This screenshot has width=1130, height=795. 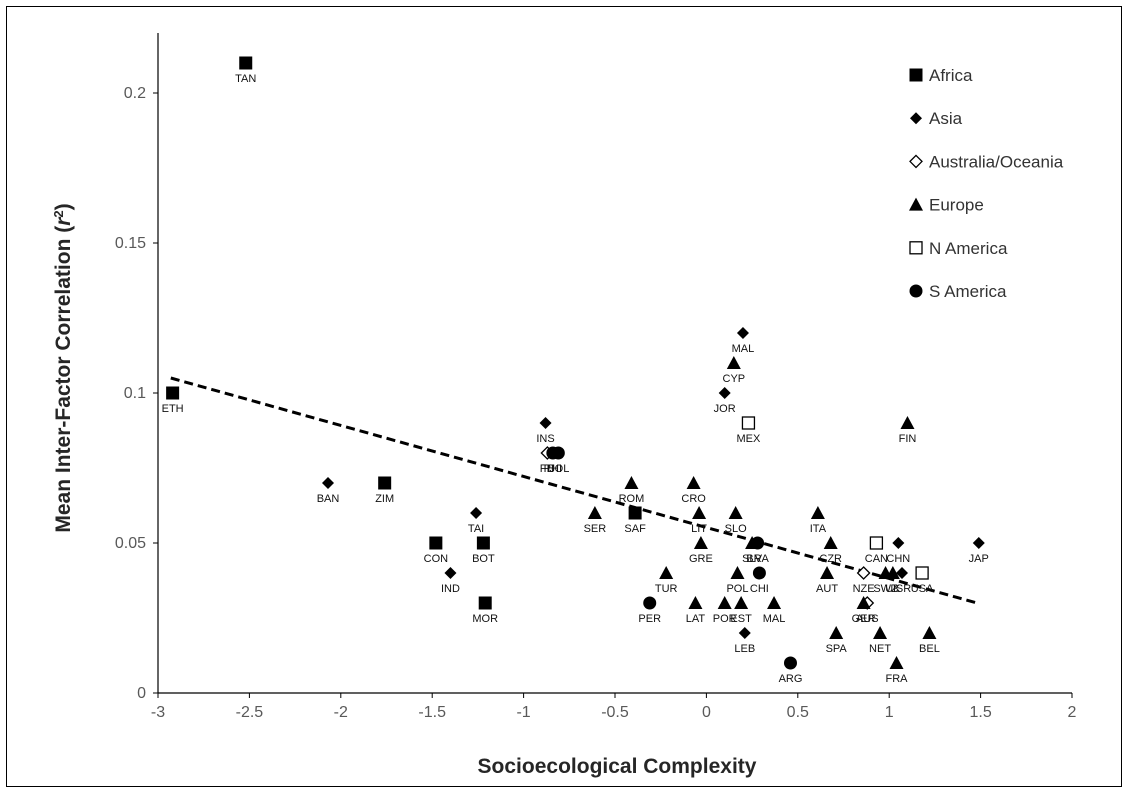 I want to click on y-axis-title-main: Mean Inter-Factor Correlation (, so click(x=63, y=379).